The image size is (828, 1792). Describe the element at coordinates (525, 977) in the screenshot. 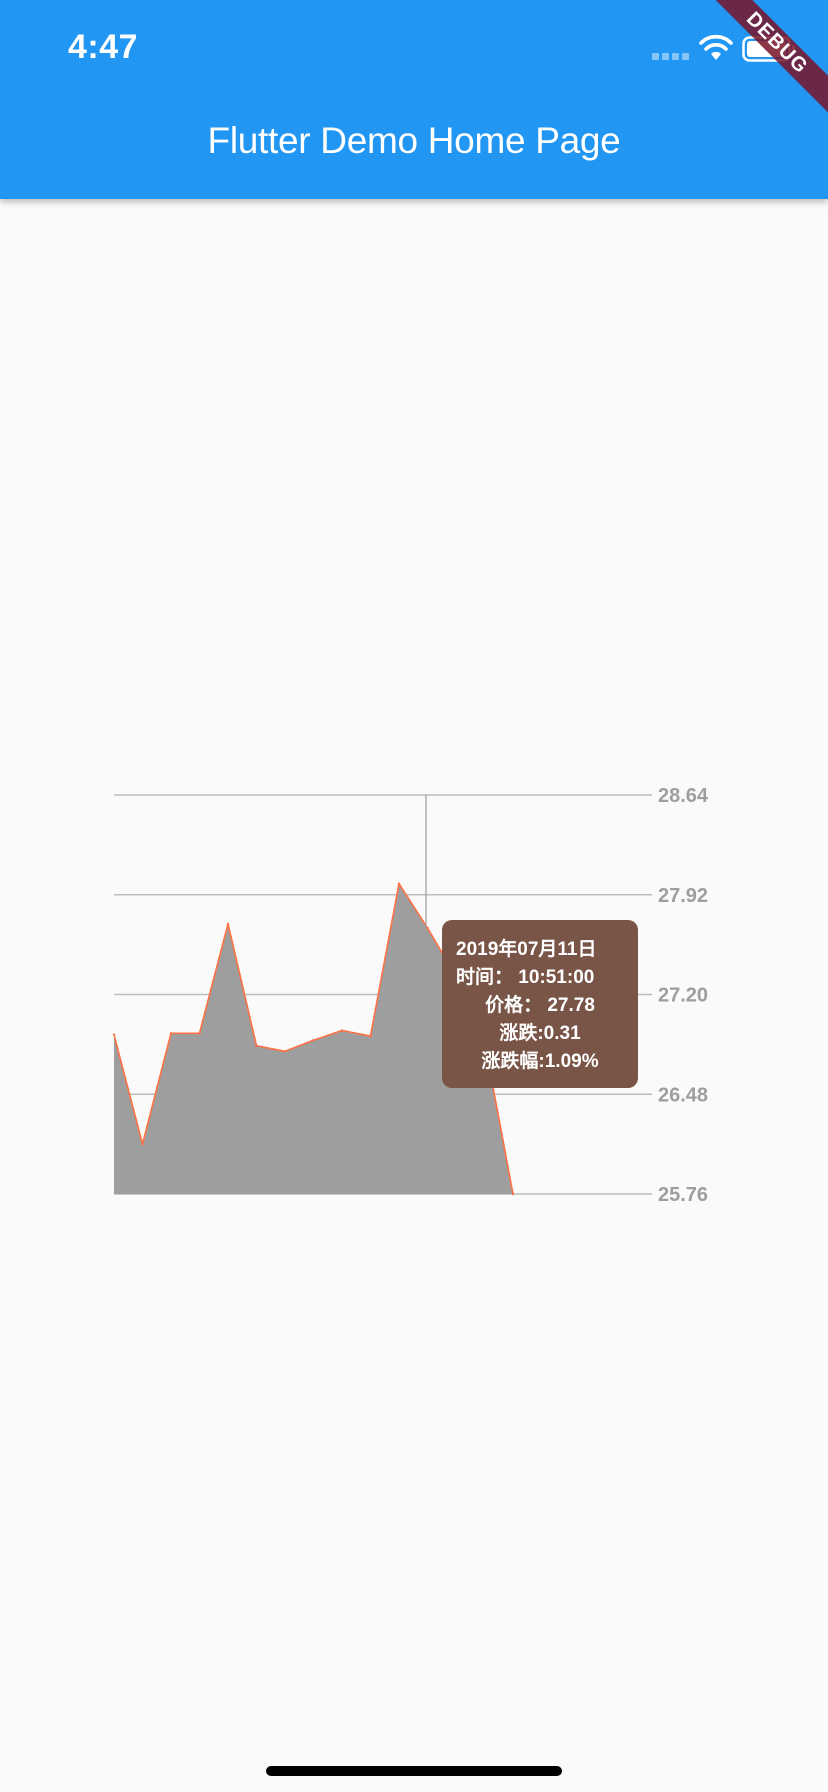

I see `tooltip-time: 时间： 10:51:00` at that location.